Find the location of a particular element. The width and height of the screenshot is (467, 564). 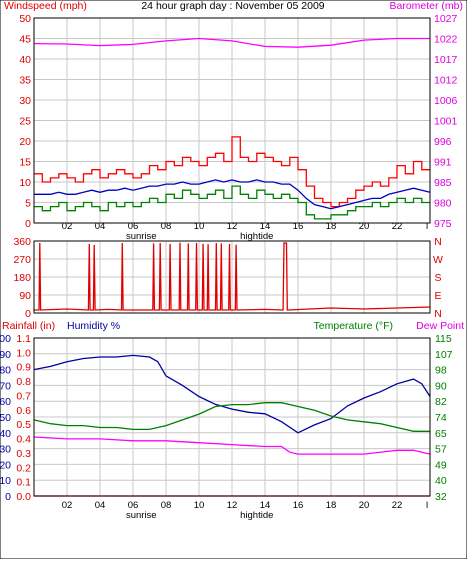

temperature-axis-label: Temperature (°F) is located at coordinates (353, 326).